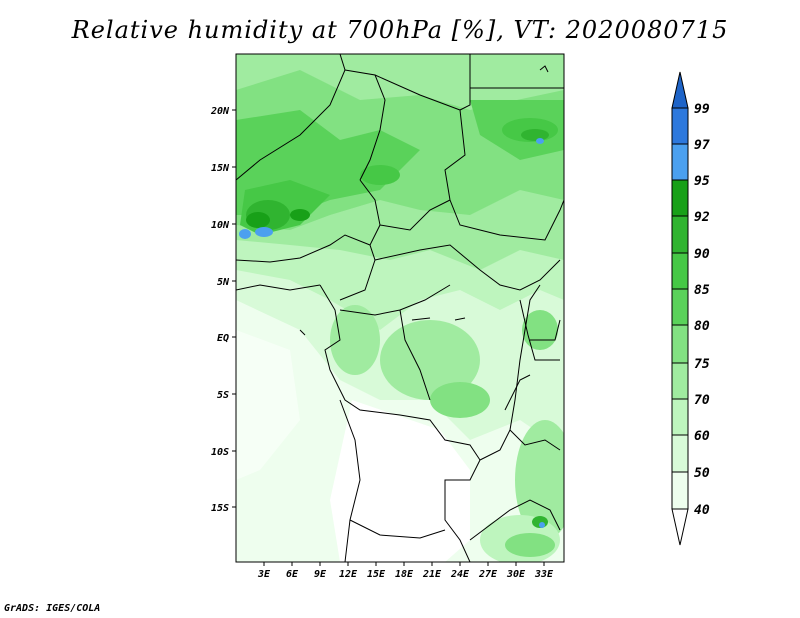 This screenshot has width=800, height=618. What do you see at coordinates (702, 109) in the screenshot?
I see `colorbar-label: 99` at bounding box center [702, 109].